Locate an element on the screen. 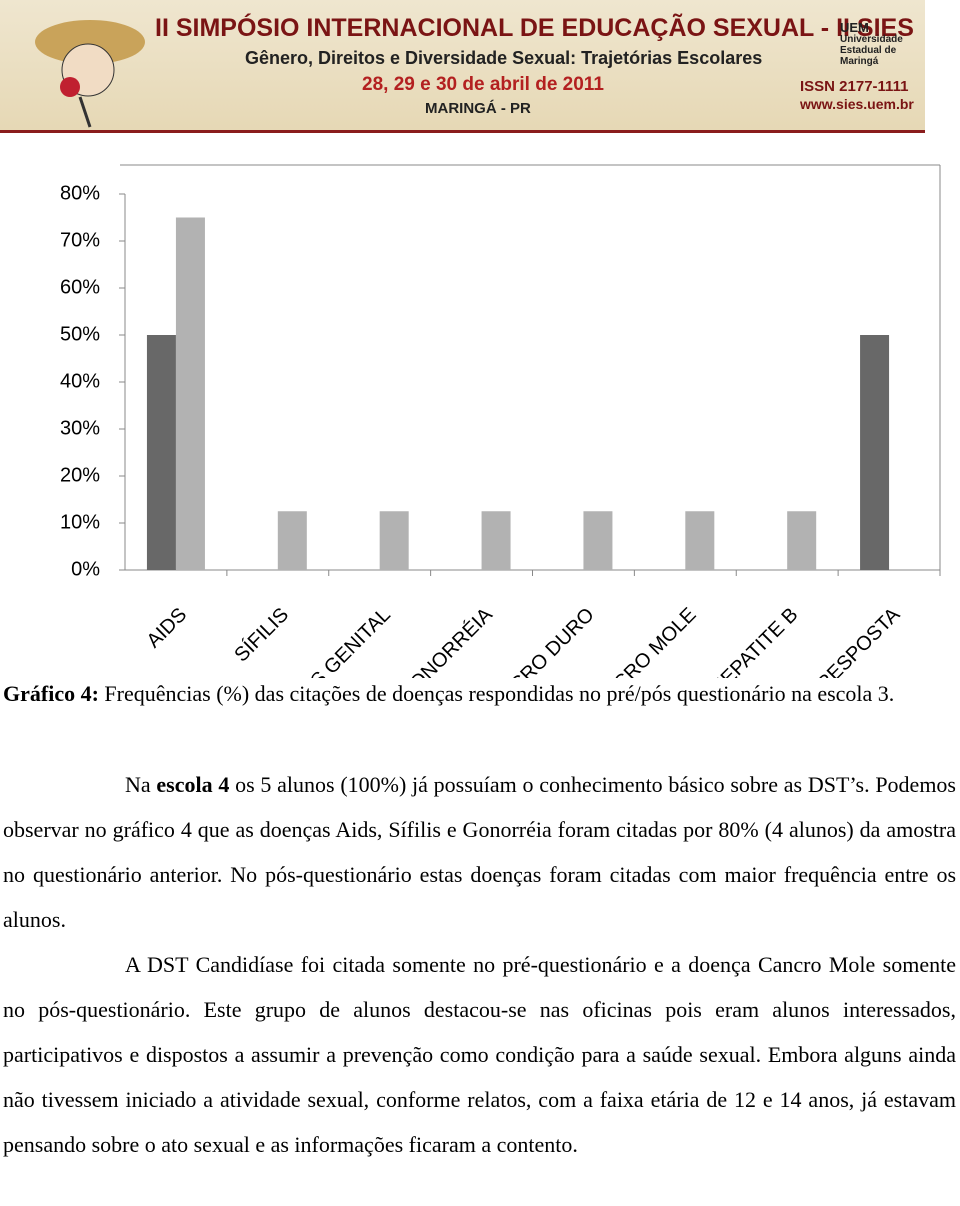 The image size is (960, 1206). x-tick-label: CANCRO DURO is located at coordinates (537, 641).